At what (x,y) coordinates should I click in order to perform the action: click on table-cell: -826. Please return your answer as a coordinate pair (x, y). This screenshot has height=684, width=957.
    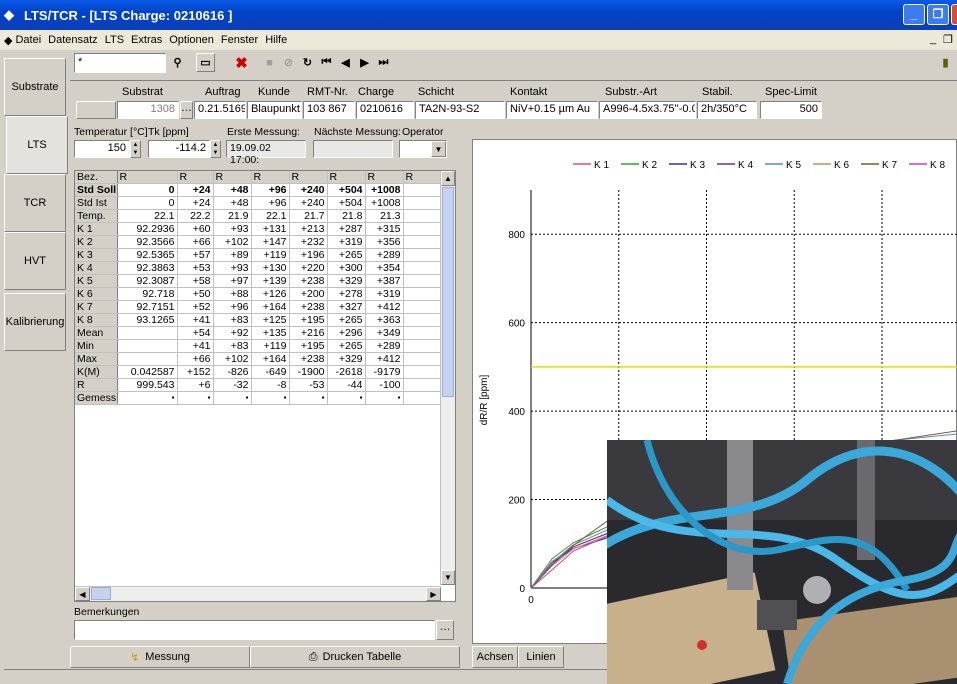
    Looking at the image, I should click on (232, 372).